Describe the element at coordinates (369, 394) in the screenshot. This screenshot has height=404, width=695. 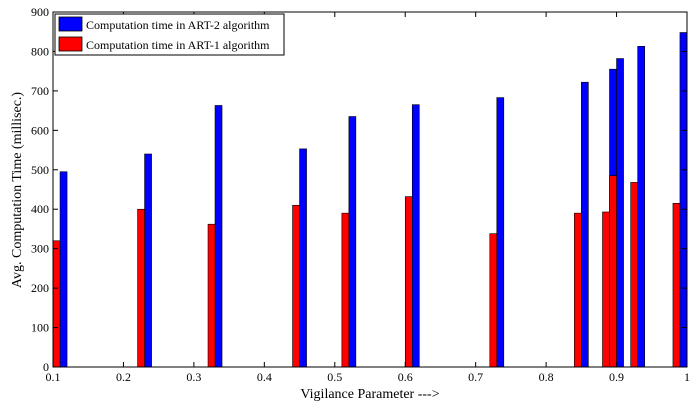
I see `x-axis-label: Vigilance Parameter --->` at that location.